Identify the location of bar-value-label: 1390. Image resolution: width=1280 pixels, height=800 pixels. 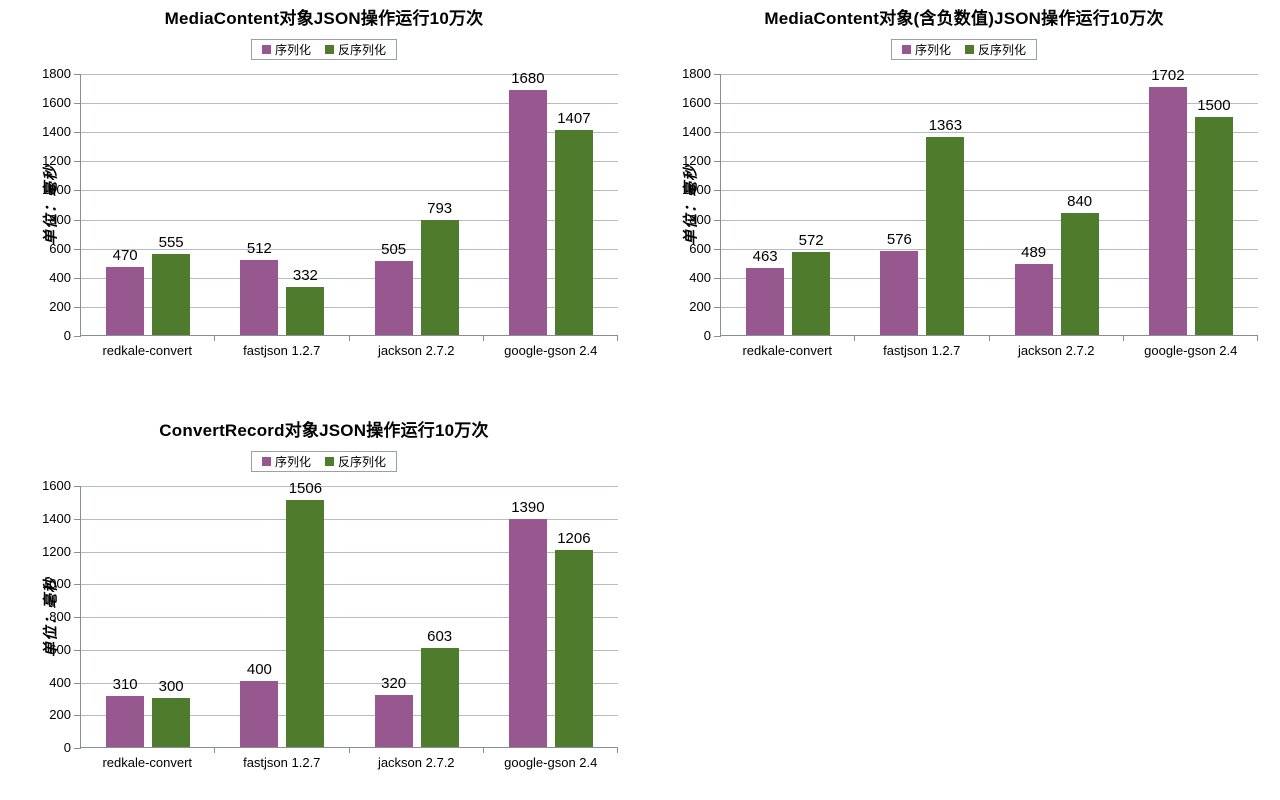
(528, 507).